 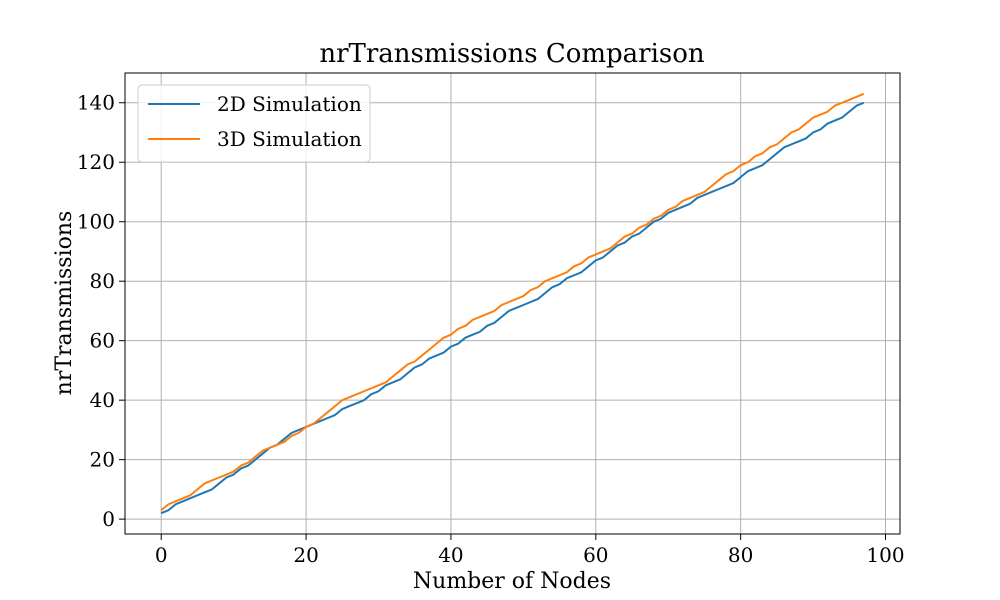 What do you see at coordinates (740, 555) in the screenshot?
I see `x-tick-label: 80` at bounding box center [740, 555].